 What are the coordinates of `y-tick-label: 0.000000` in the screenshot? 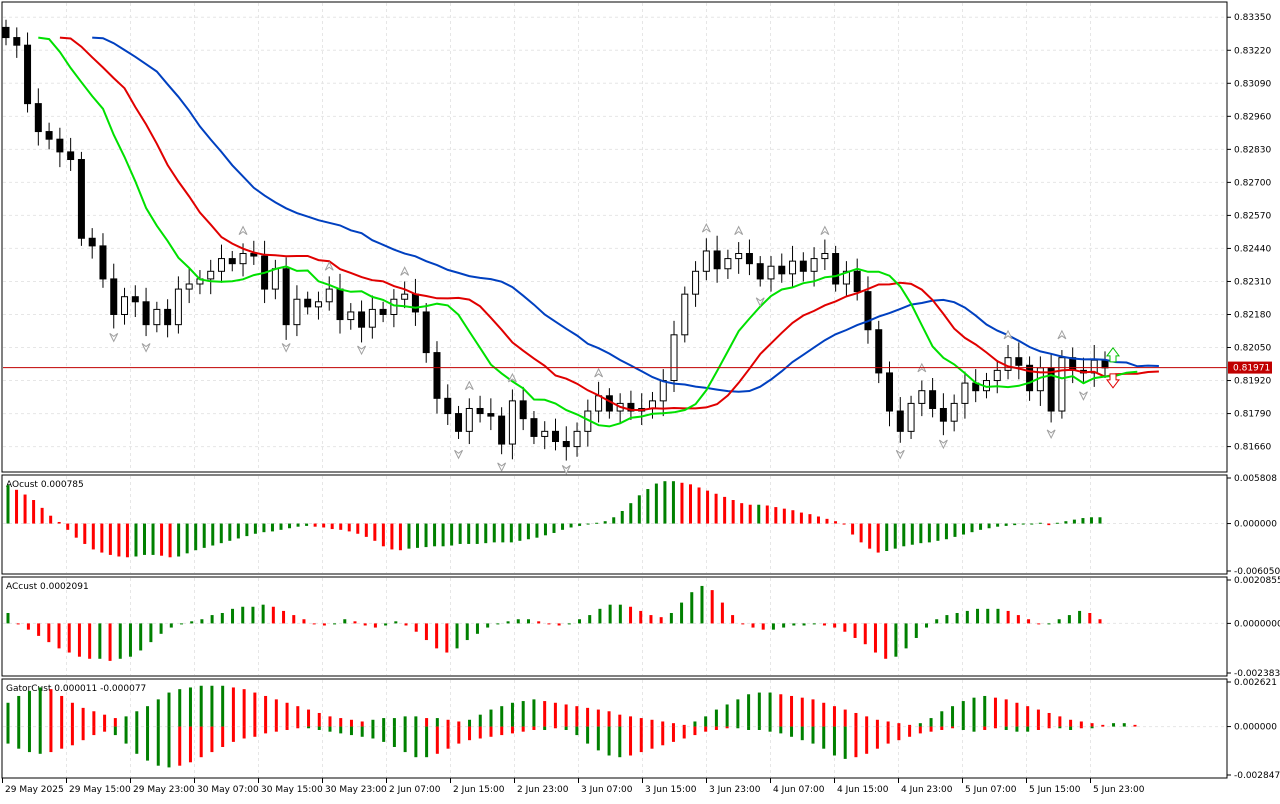 It's located at (1255, 728).